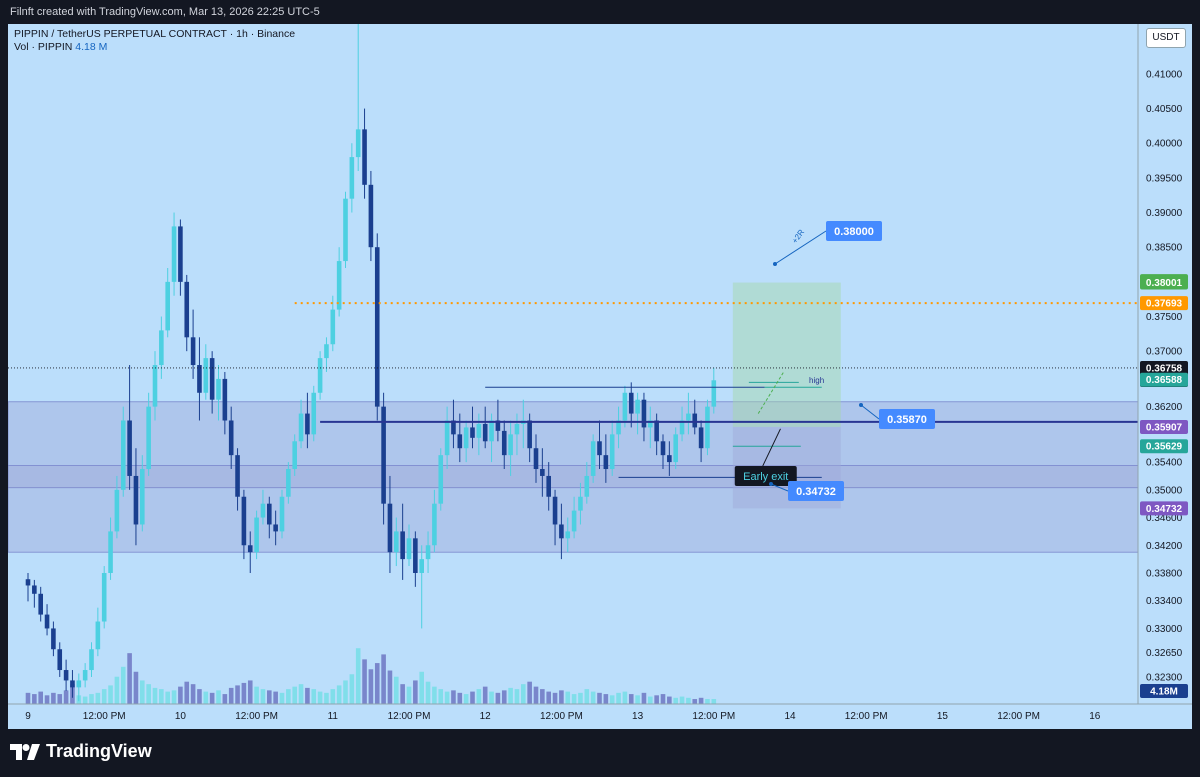 The image size is (1200, 777). Describe the element at coordinates (1164, 653) in the screenshot. I see `price-tick-label: 0.32650` at that location.